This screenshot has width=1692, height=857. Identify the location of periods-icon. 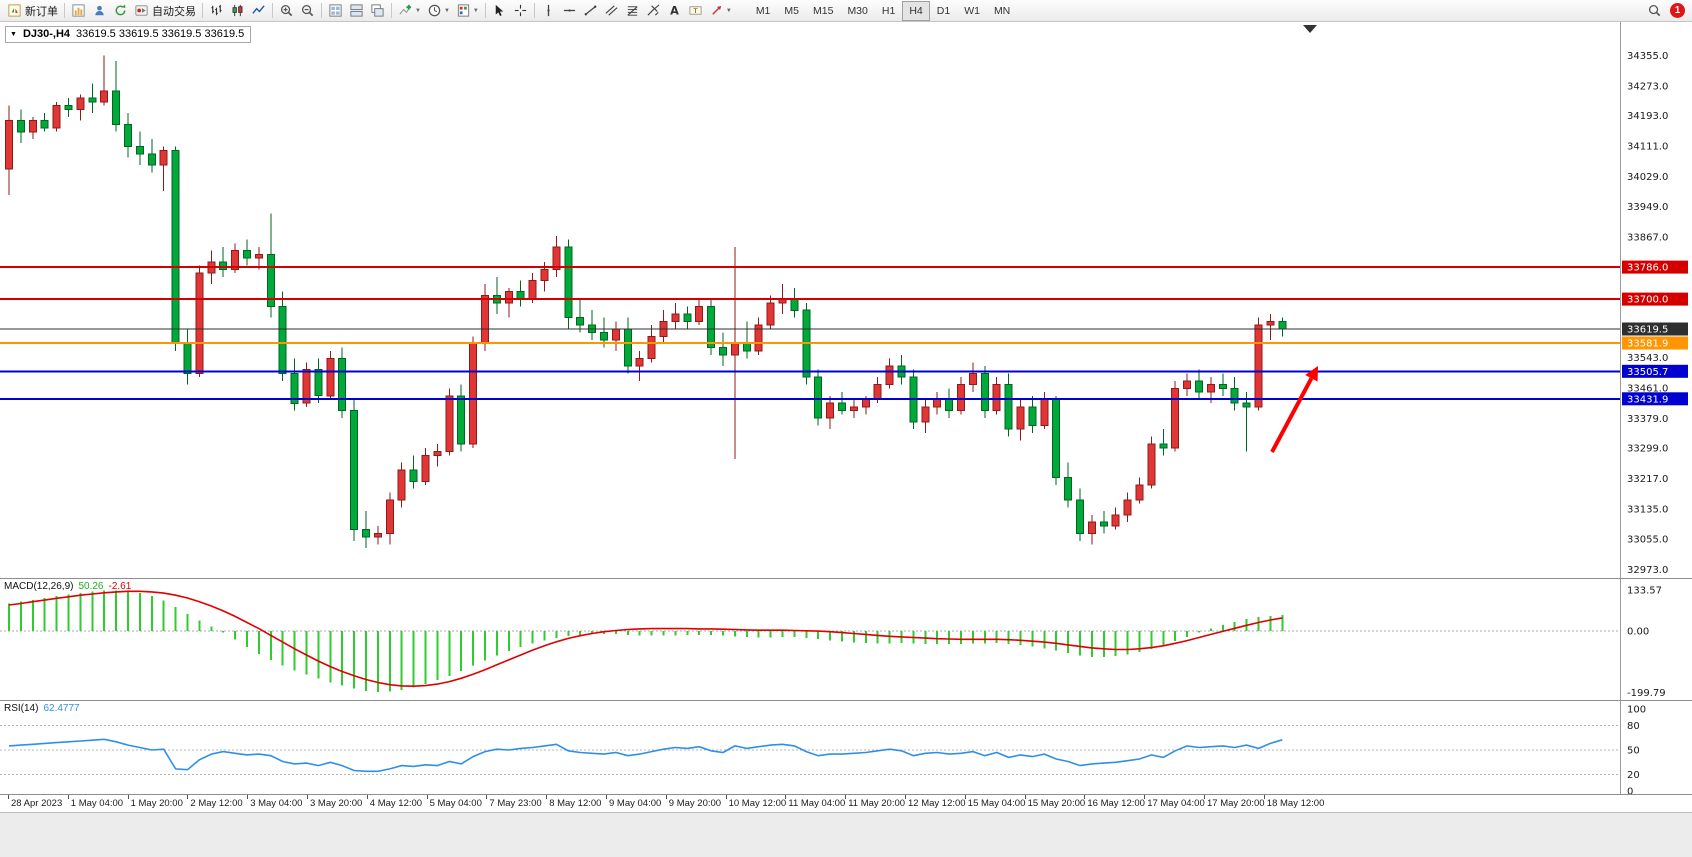
(434, 10).